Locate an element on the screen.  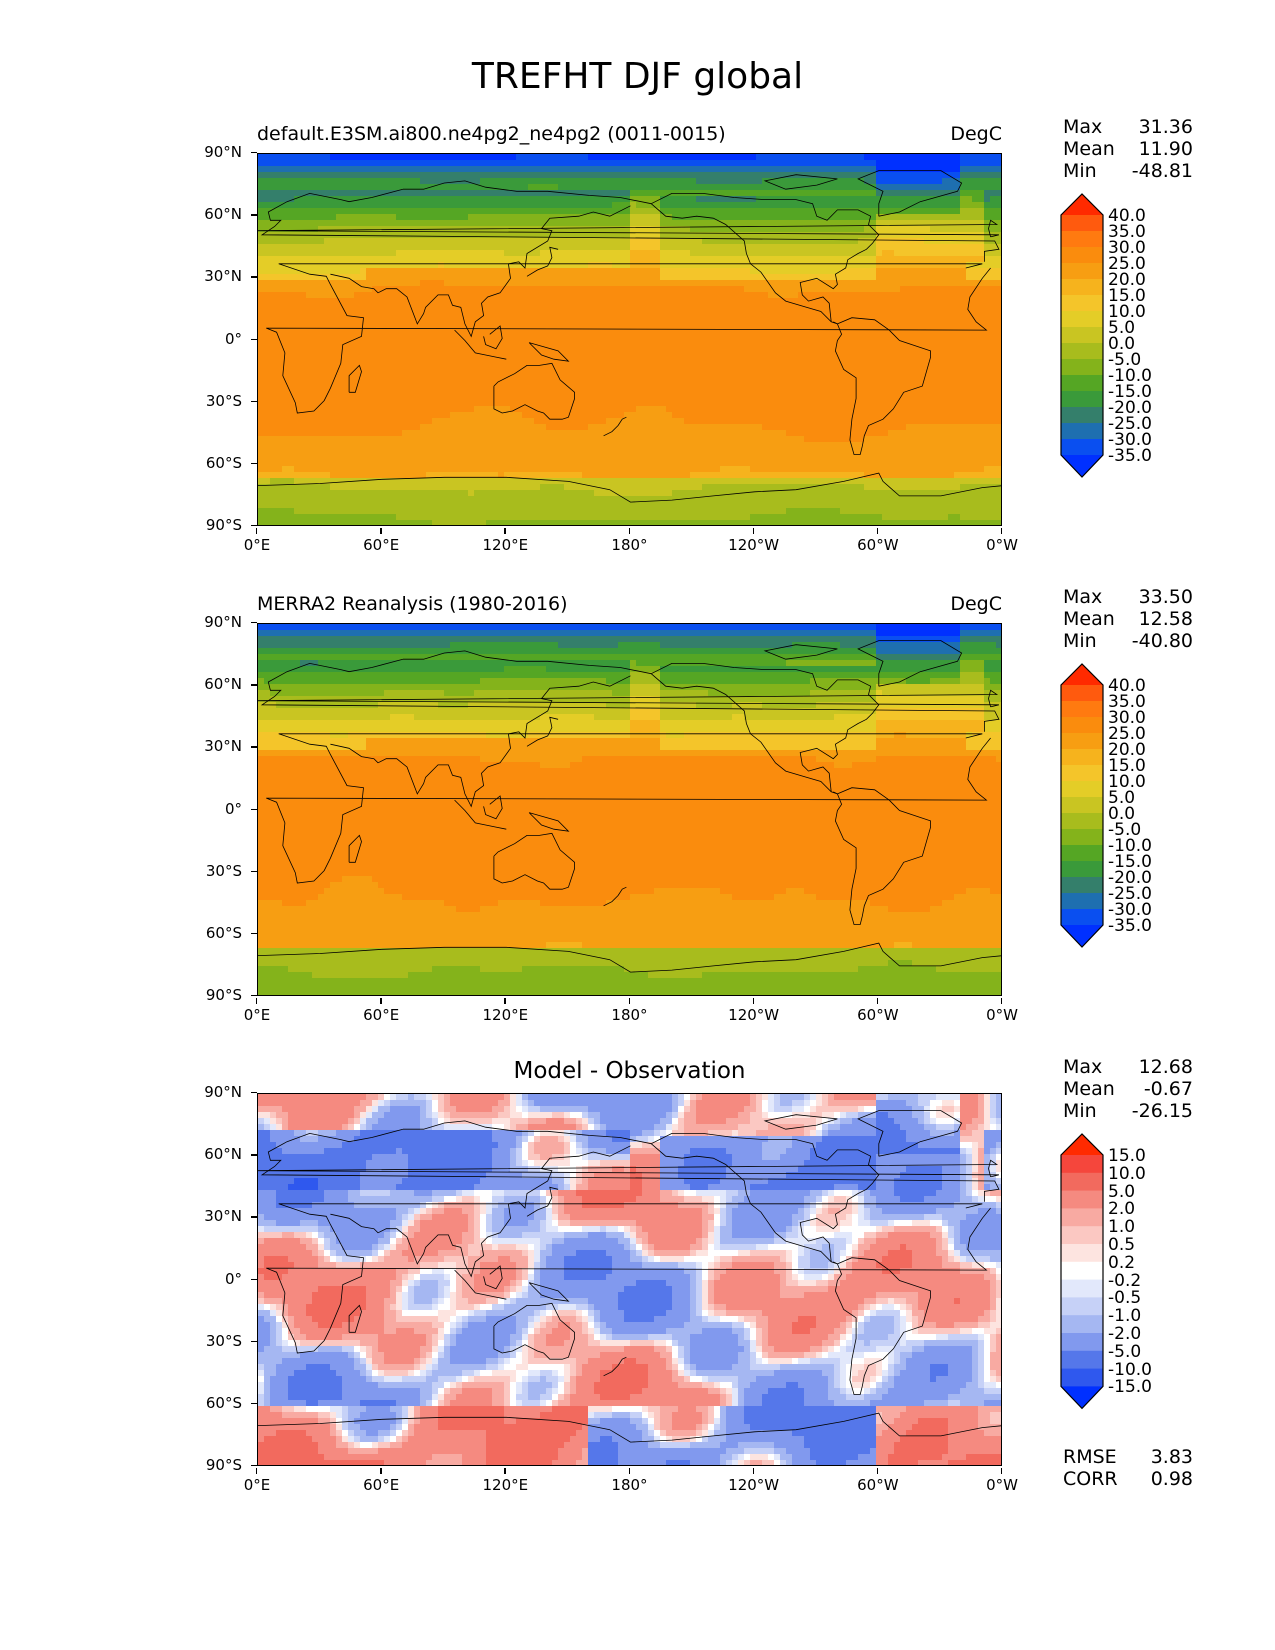
colorbar-extend-max is located at coordinates (1082, 1144).